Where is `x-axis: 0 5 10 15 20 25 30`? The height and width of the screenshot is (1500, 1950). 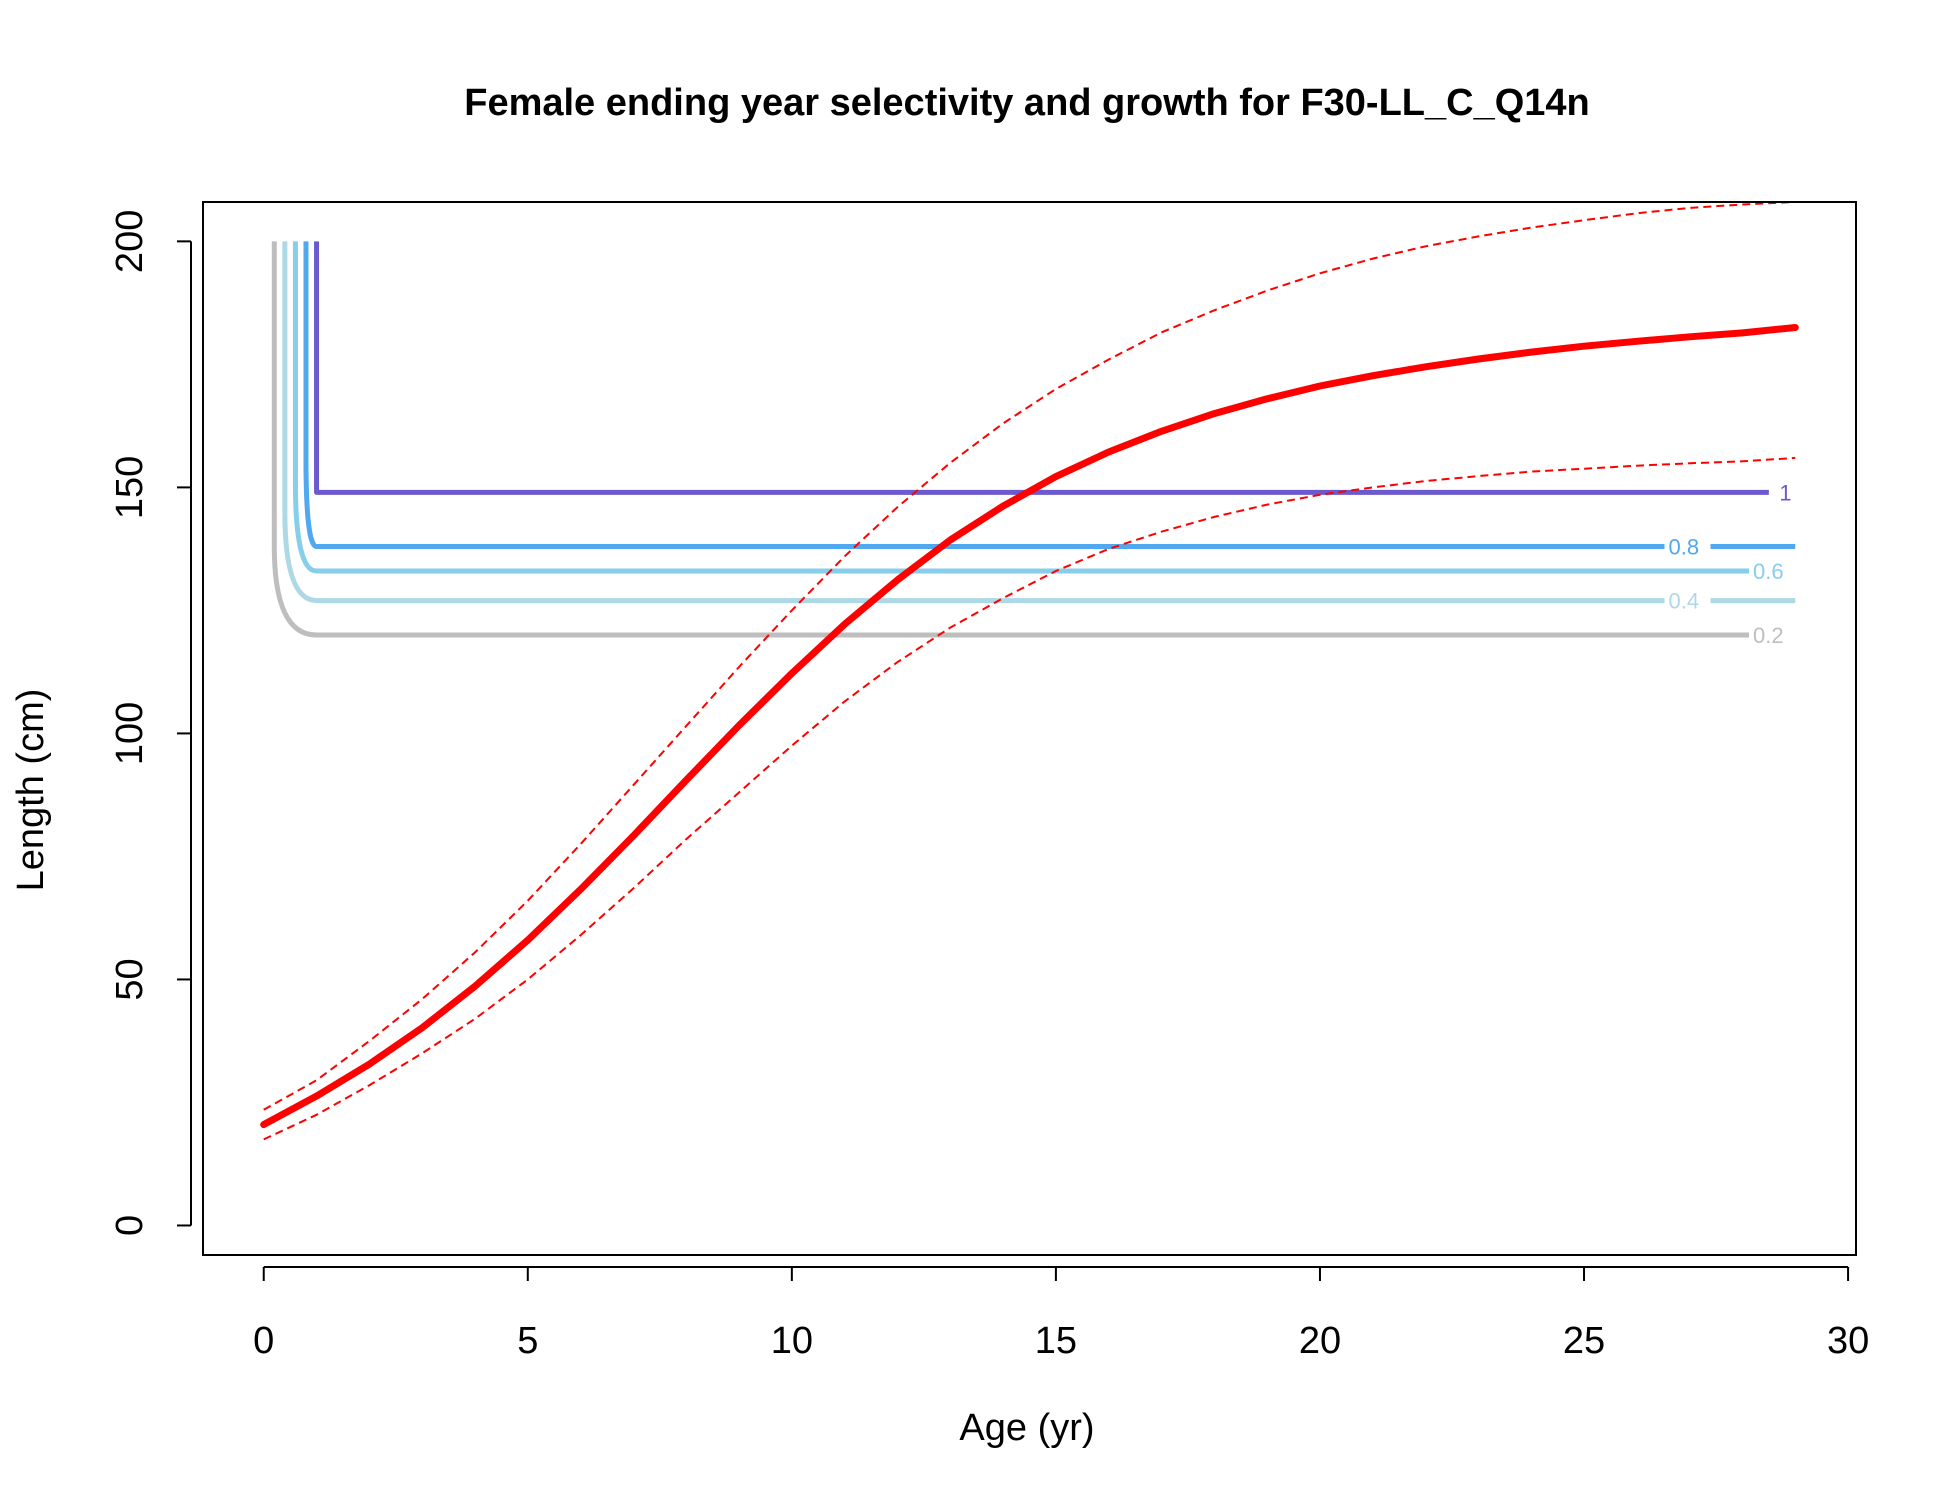
x-axis: 0 5 10 15 20 25 30 is located at coordinates (1061, 1314).